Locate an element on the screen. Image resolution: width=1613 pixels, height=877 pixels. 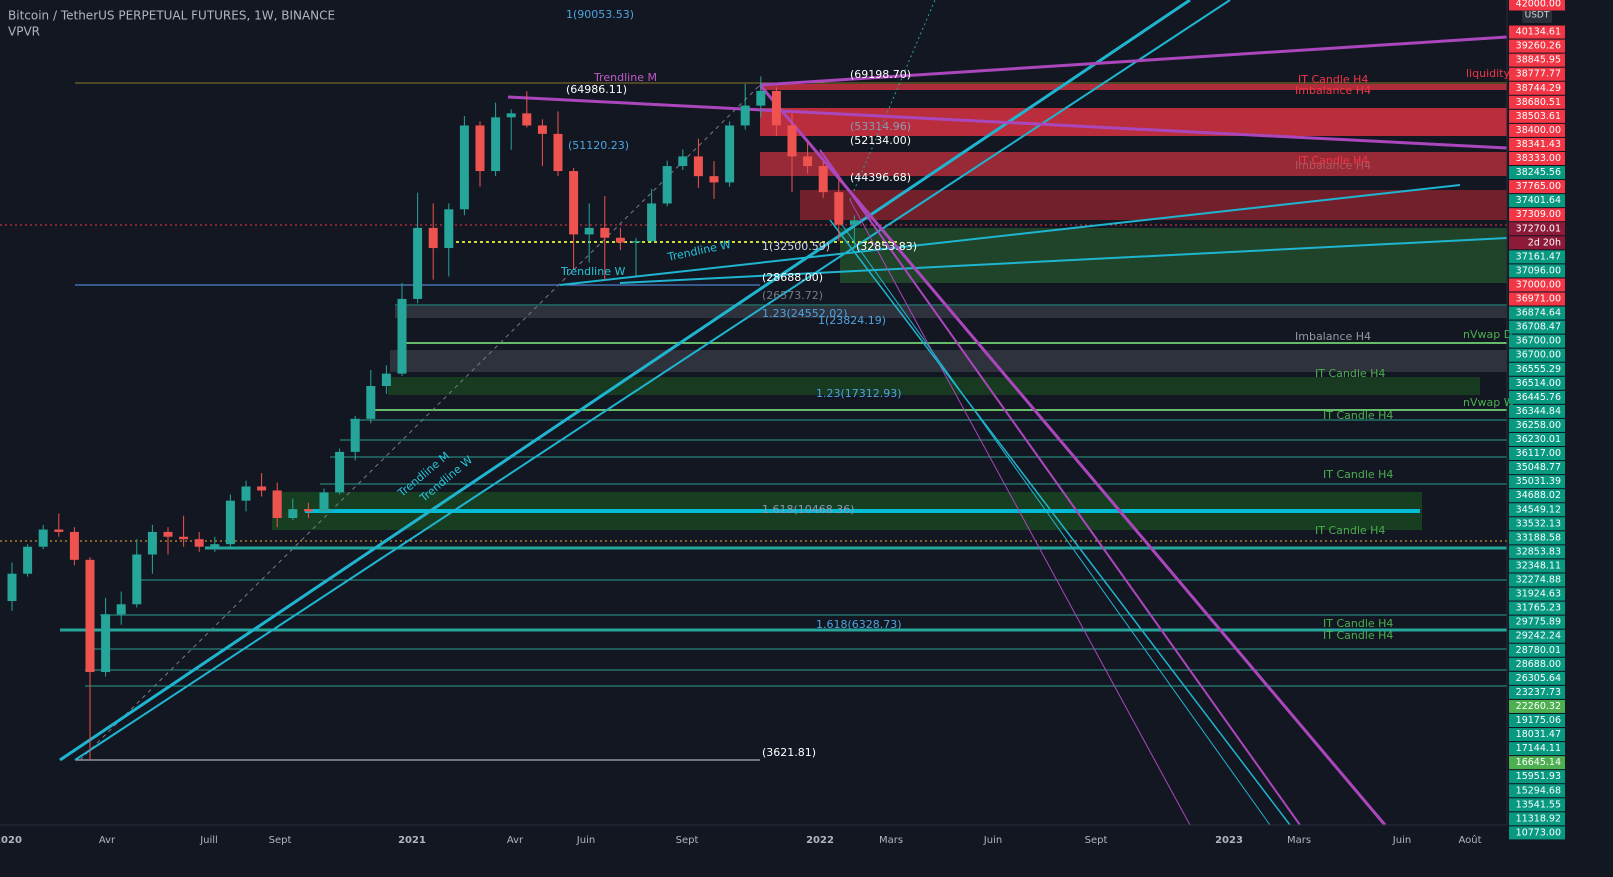
price-label: 36555.29 is located at coordinates (1538, 369).